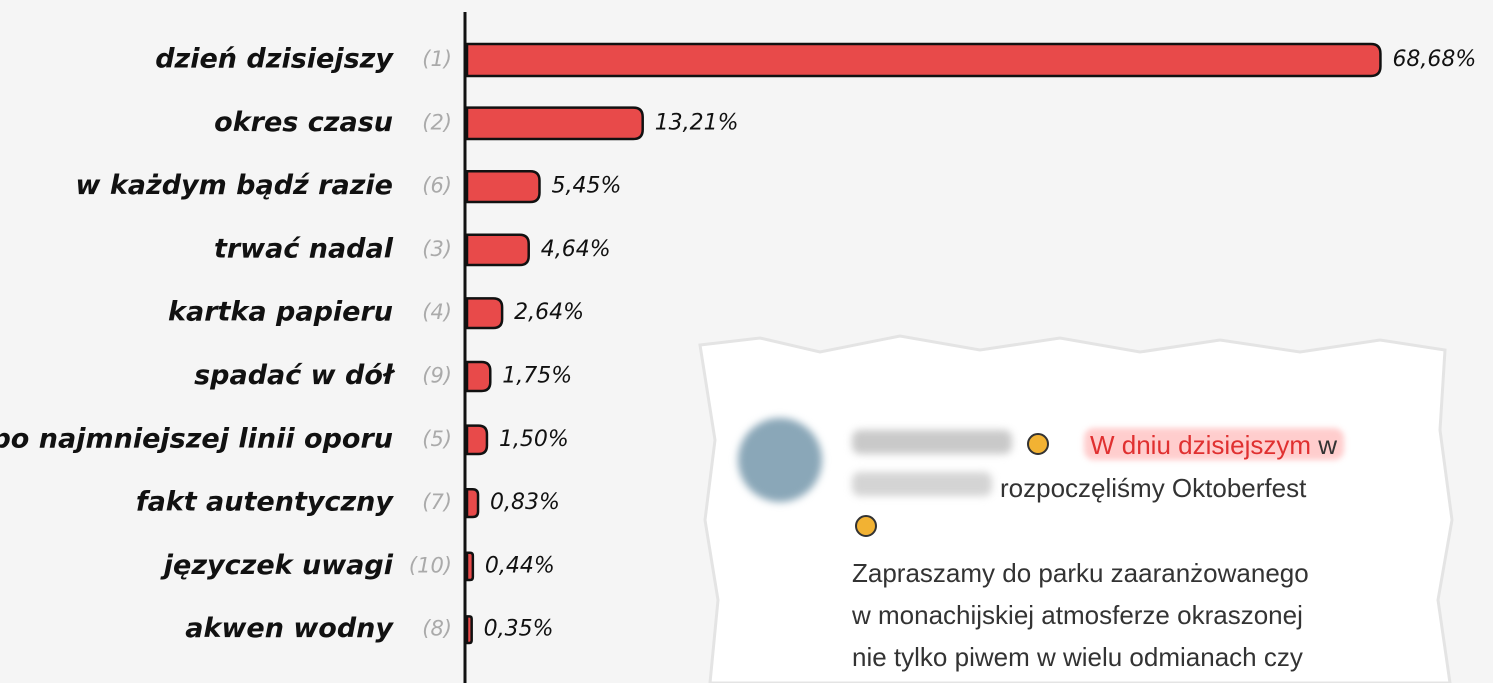 The width and height of the screenshot is (1493, 683). I want to click on value-label: 0,44%, so click(520, 565).